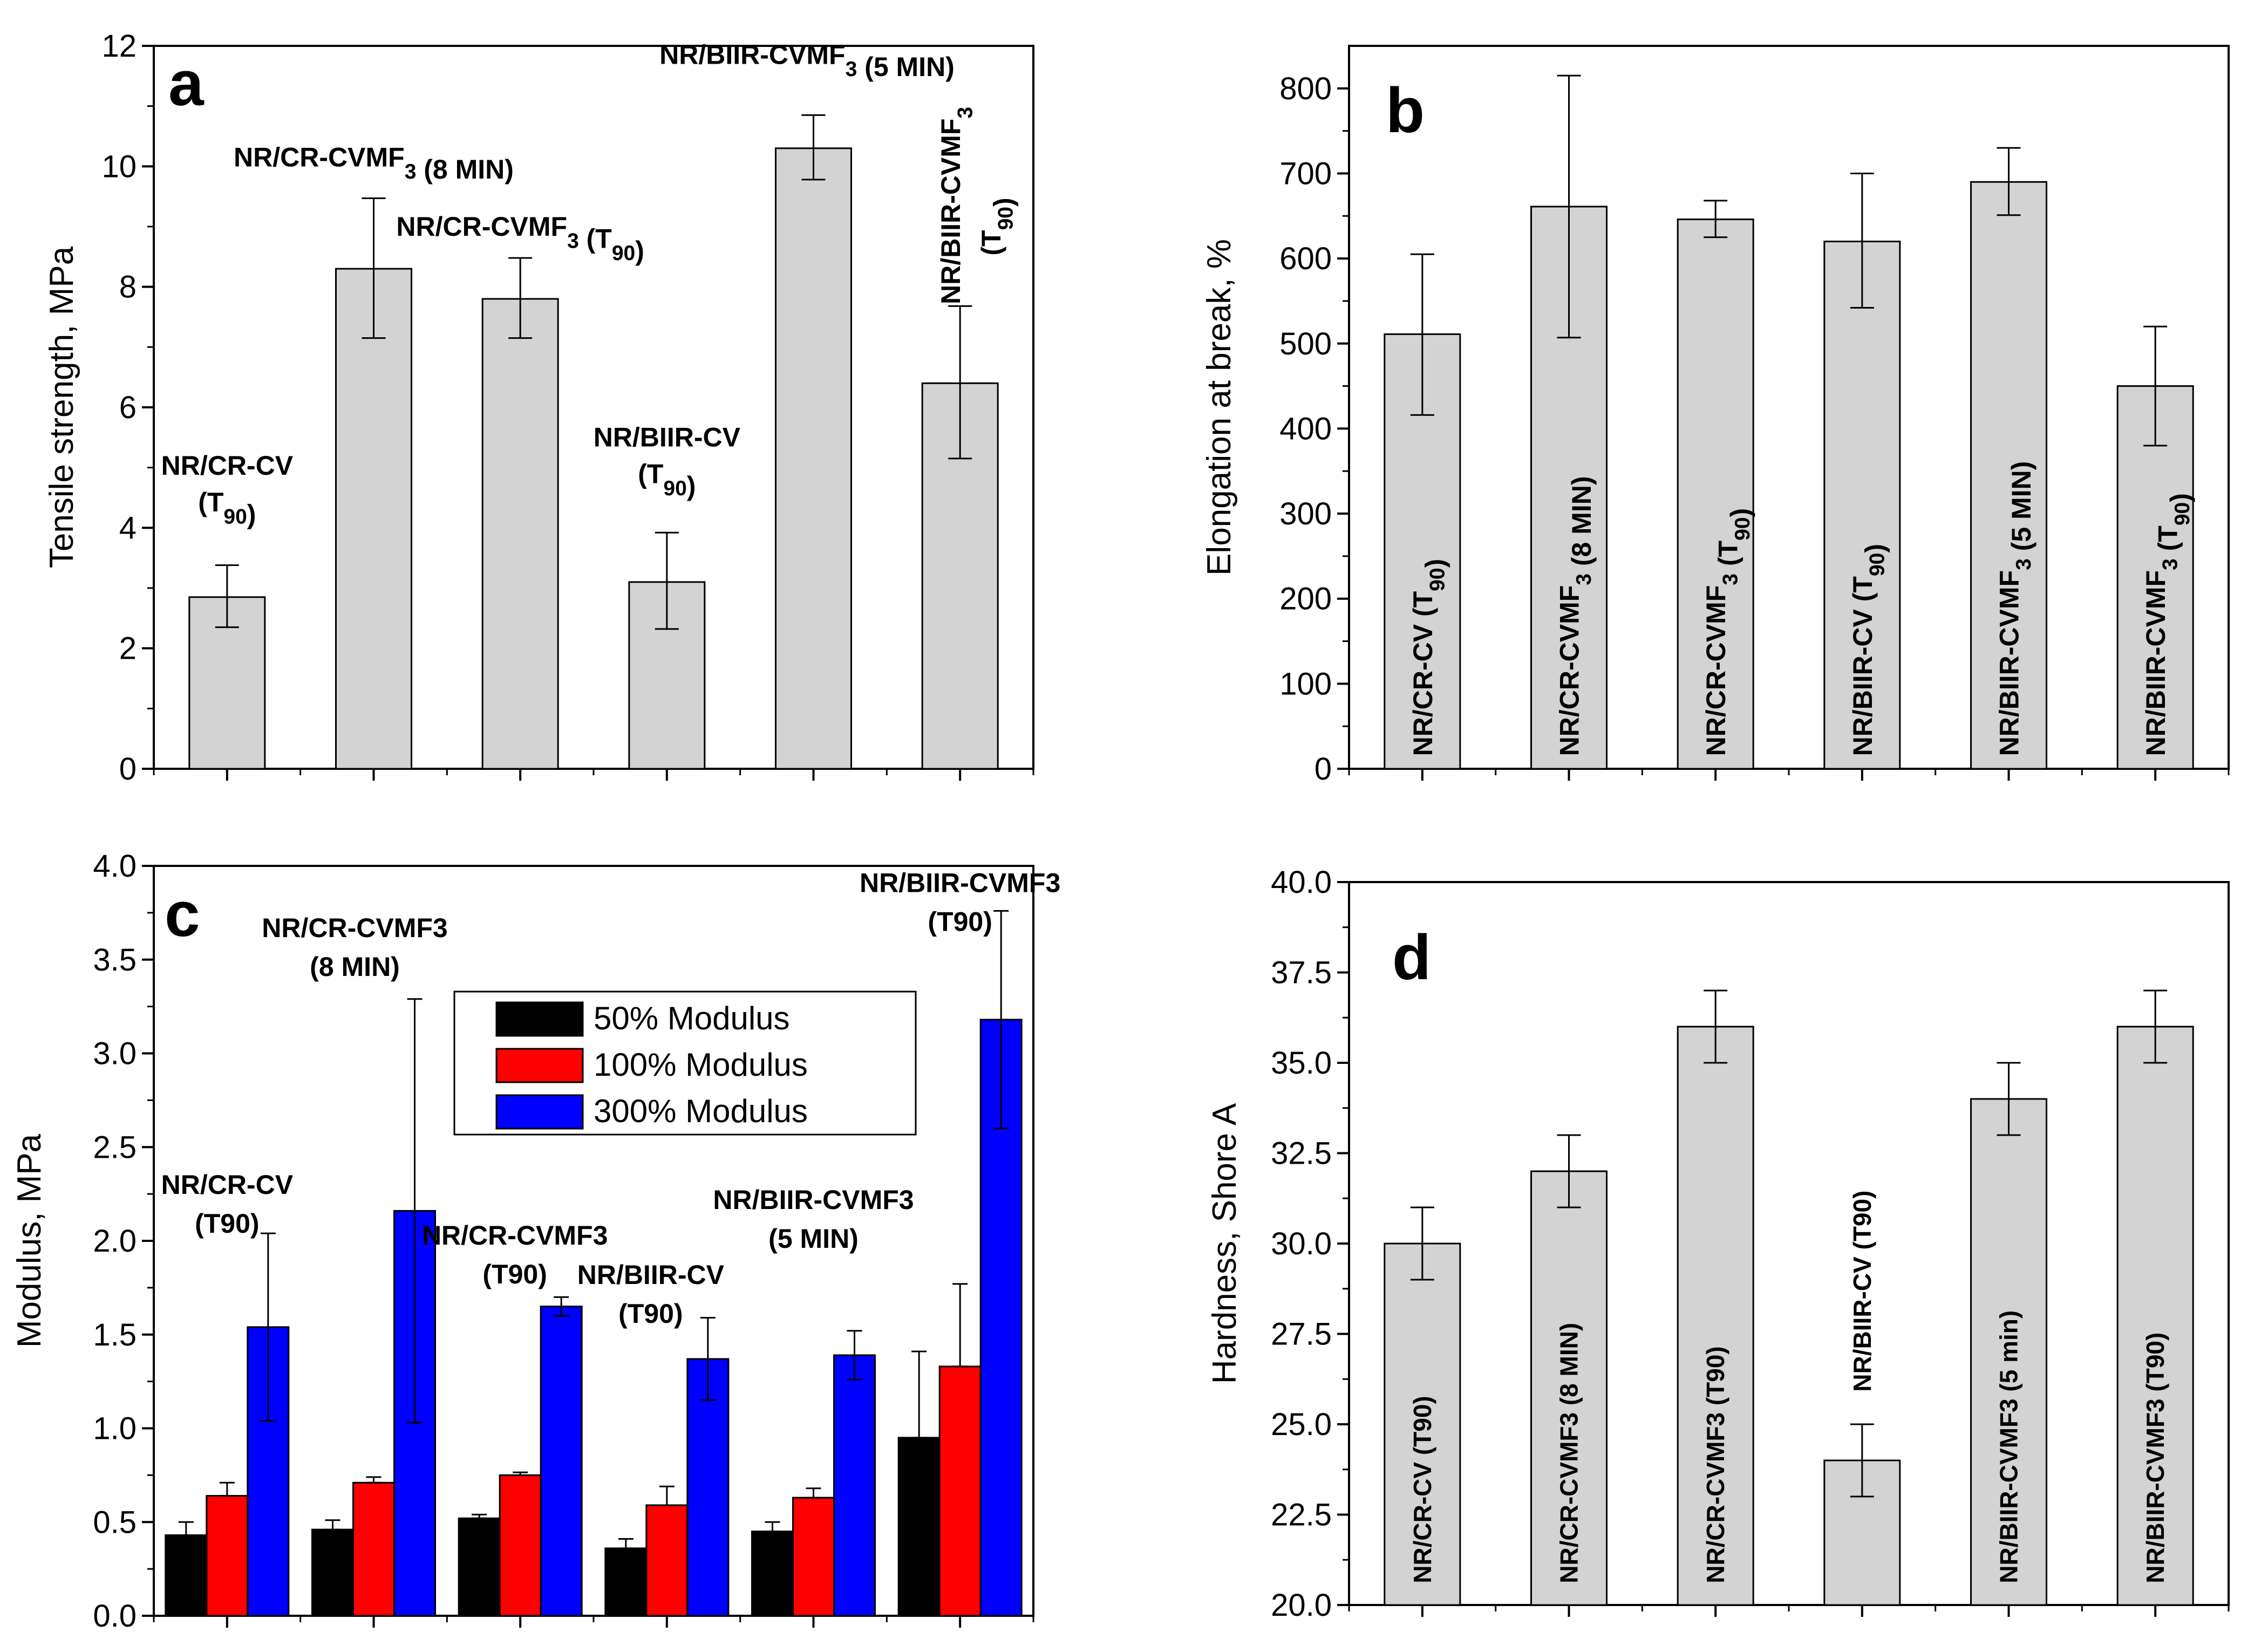 This screenshot has width=2268, height=1646. Describe the element at coordinates (1301, 883) in the screenshot. I see `y-tick-label: 40.0` at that location.